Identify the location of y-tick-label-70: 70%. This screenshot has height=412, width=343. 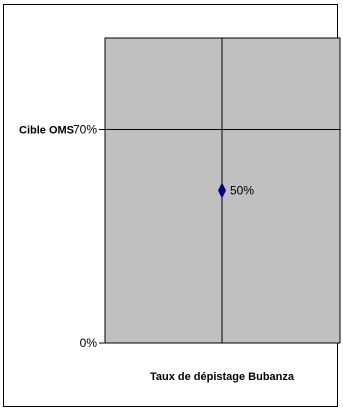
(85, 130).